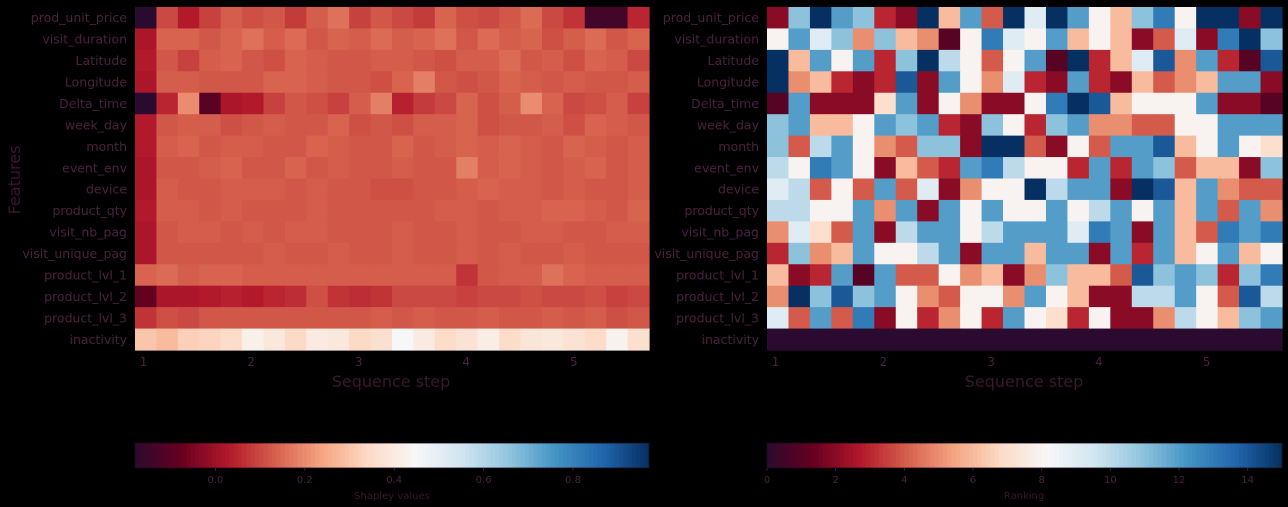 The height and width of the screenshot is (507, 1288). What do you see at coordinates (1099, 362) in the screenshot?
I see `ranking-x-tick-label: 4` at bounding box center [1099, 362].